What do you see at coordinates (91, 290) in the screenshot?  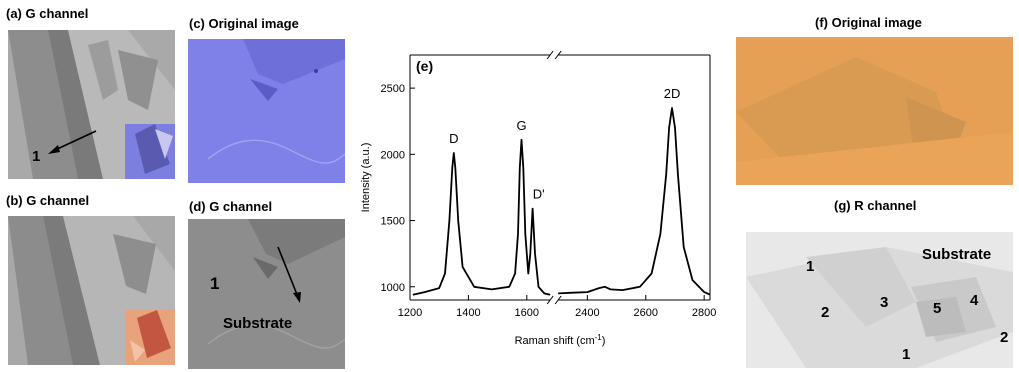 I see `panel-b-image` at bounding box center [91, 290].